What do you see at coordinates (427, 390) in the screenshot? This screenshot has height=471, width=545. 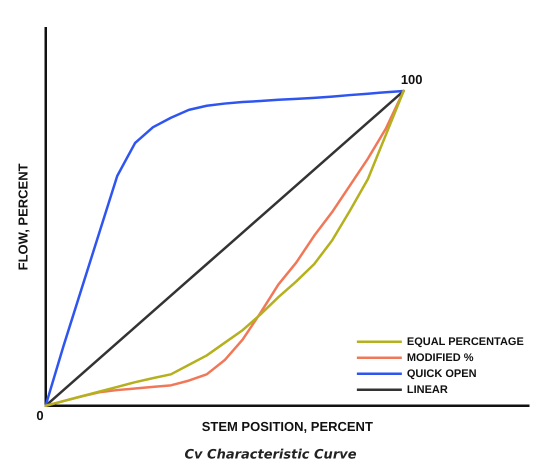 I see `legend-label: LINEAR` at bounding box center [427, 390].